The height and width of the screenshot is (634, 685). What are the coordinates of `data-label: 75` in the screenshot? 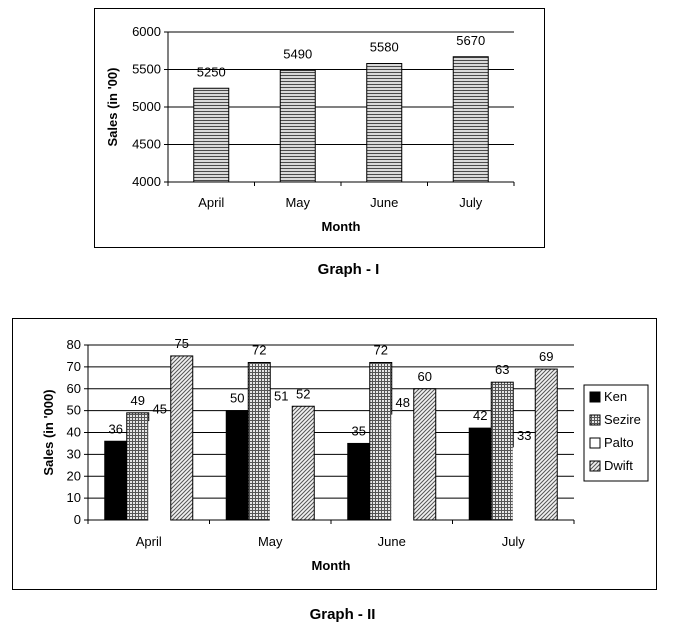 It's located at (182, 343).